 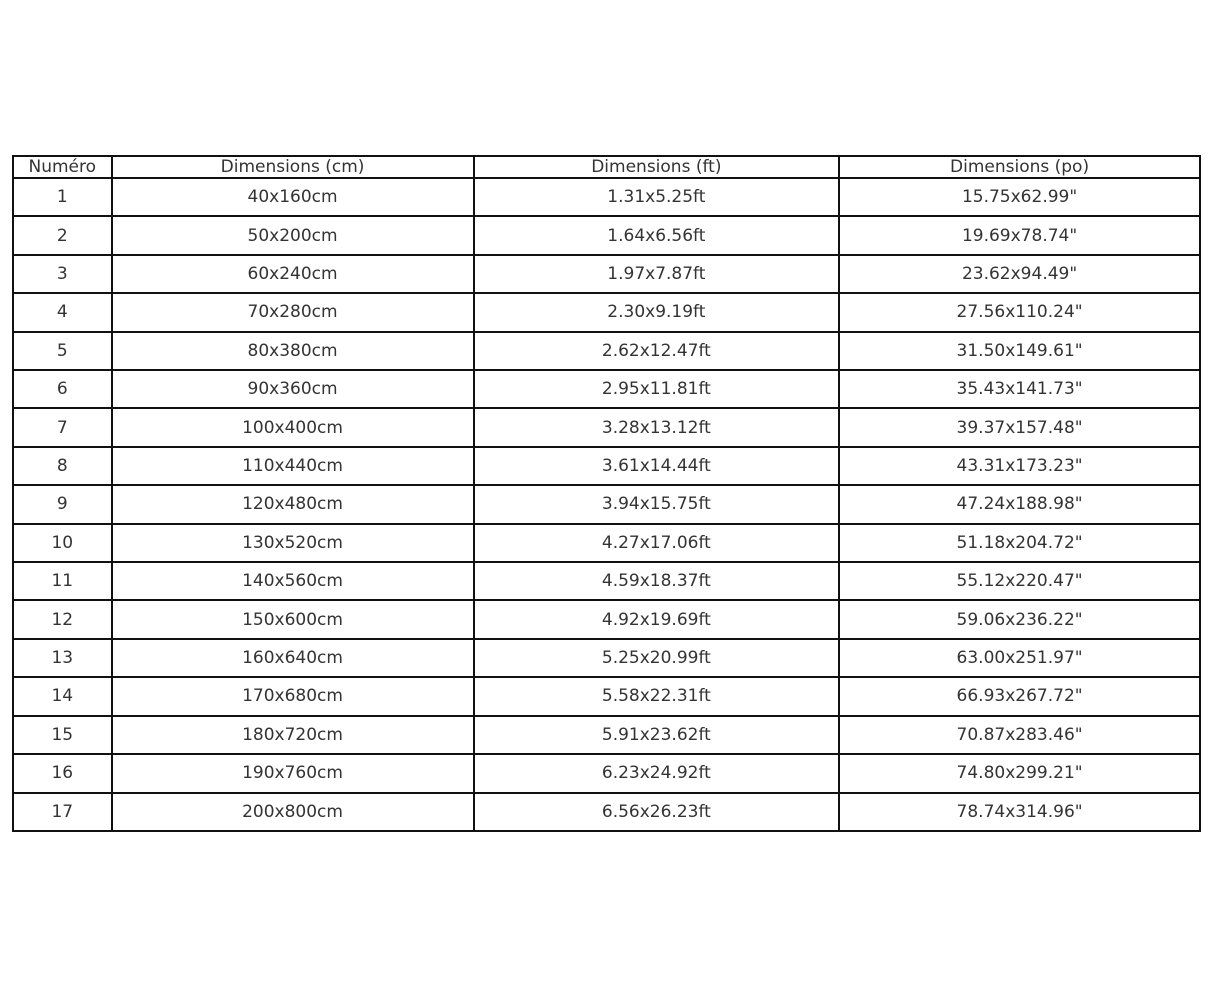 I want to click on table-cell: 59.06x236.22", so click(x=1019, y=619).